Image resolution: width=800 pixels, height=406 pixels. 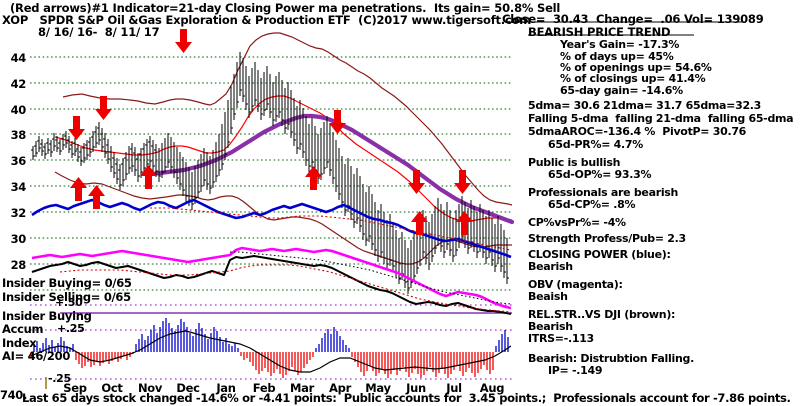 I want to click on lower-band-line, so click(x=283, y=218).